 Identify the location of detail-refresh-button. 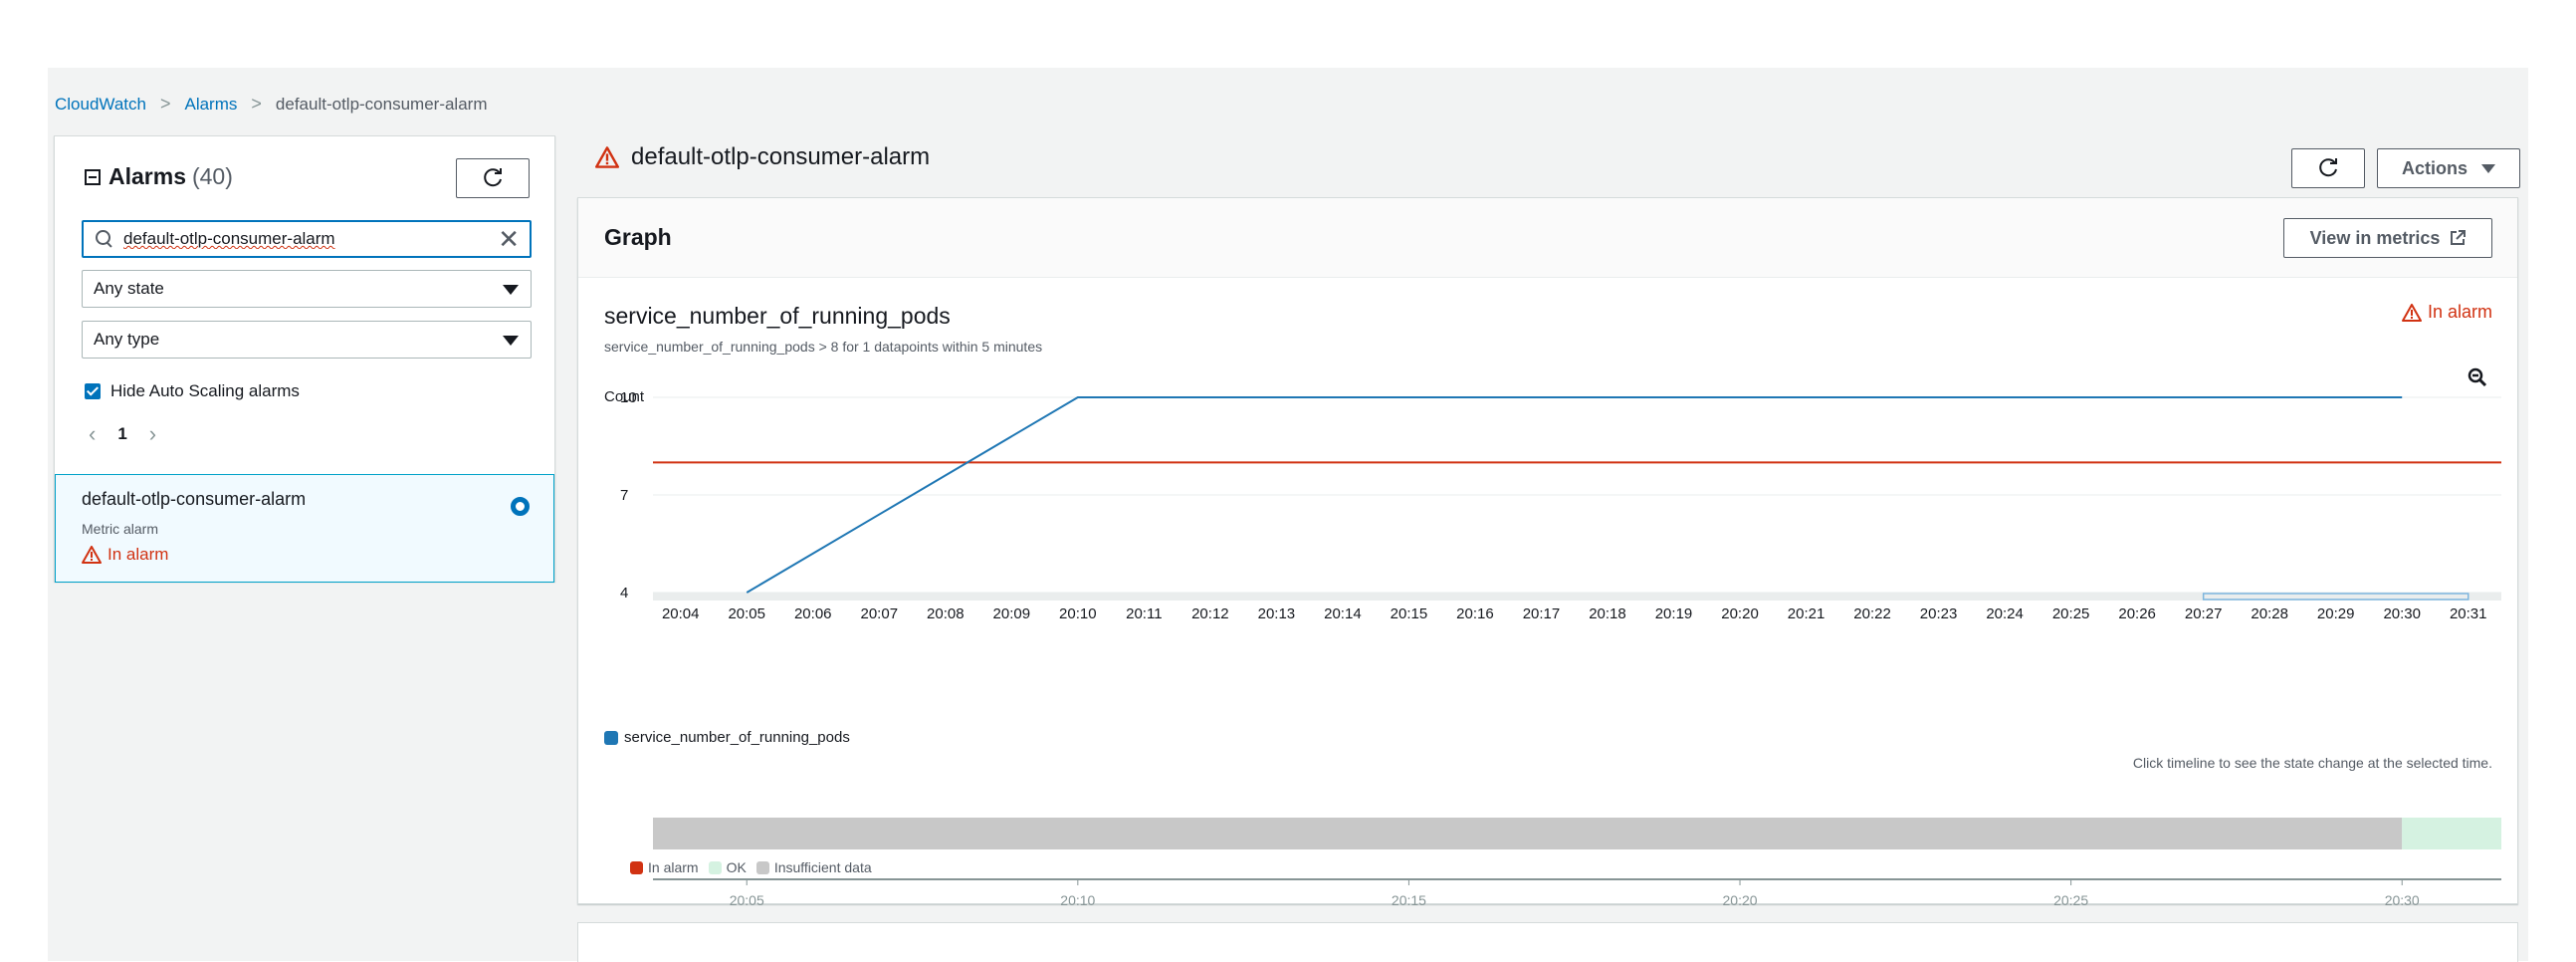
(2328, 168).